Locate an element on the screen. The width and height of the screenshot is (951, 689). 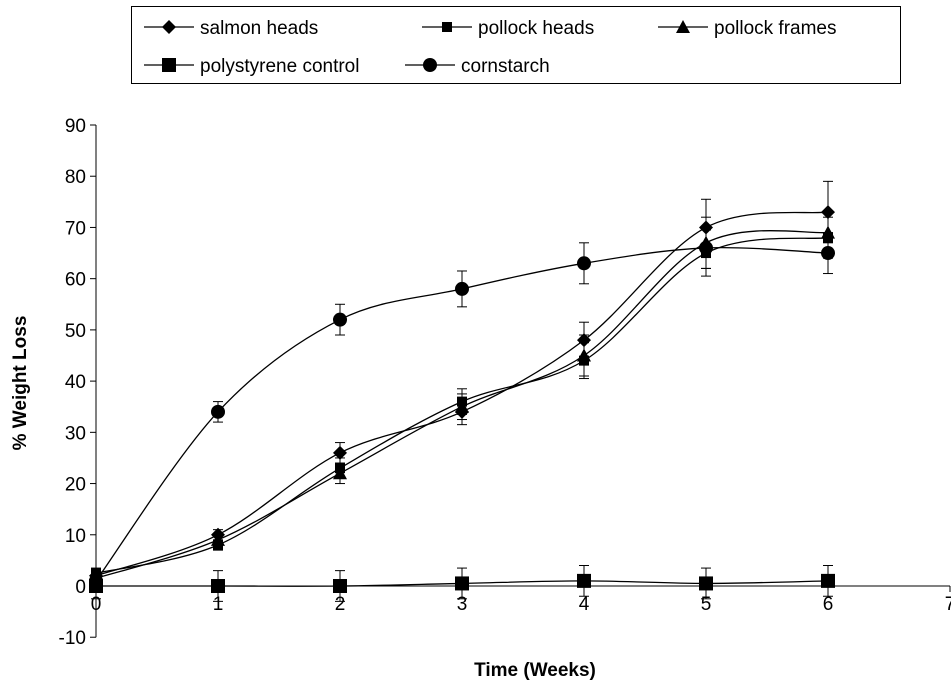
y-tick-label: 20 is located at coordinates (75, 485).